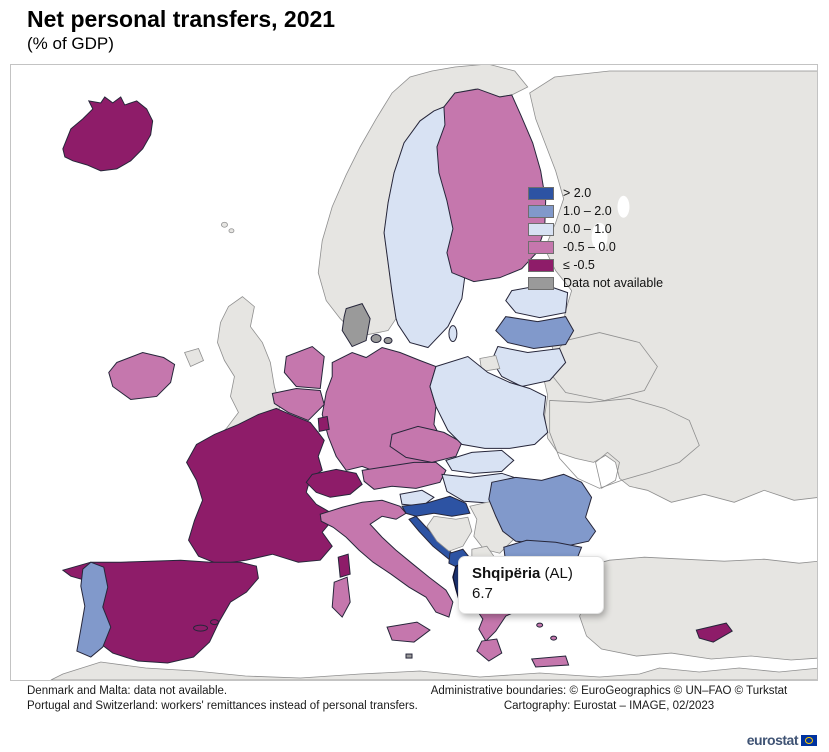  I want to click on country-latvia, so click(535, 333).